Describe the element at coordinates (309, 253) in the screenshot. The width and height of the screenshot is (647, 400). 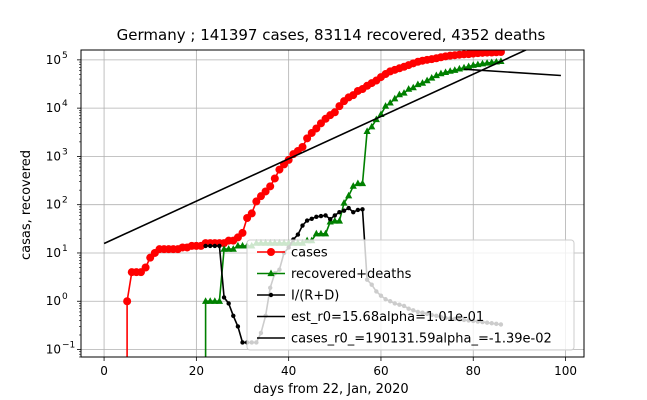
I see `legend-entry: cases` at that location.